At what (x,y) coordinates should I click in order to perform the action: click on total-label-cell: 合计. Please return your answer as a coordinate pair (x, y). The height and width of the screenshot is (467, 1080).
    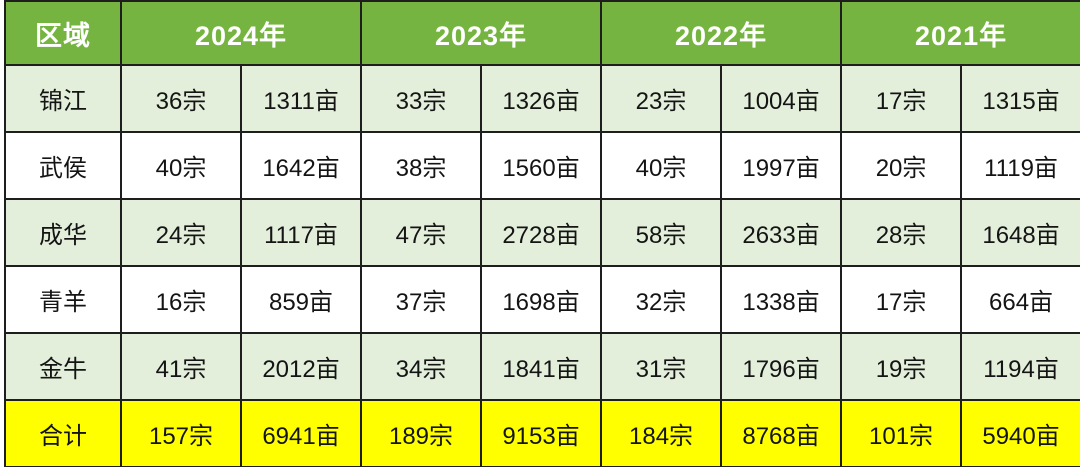
    Looking at the image, I should click on (63, 433).